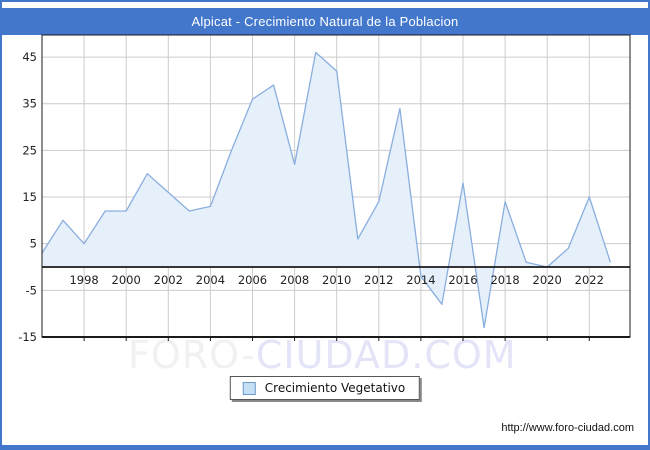 This screenshot has width=650, height=450. I want to click on x-tick-label: 2022, so click(589, 280).